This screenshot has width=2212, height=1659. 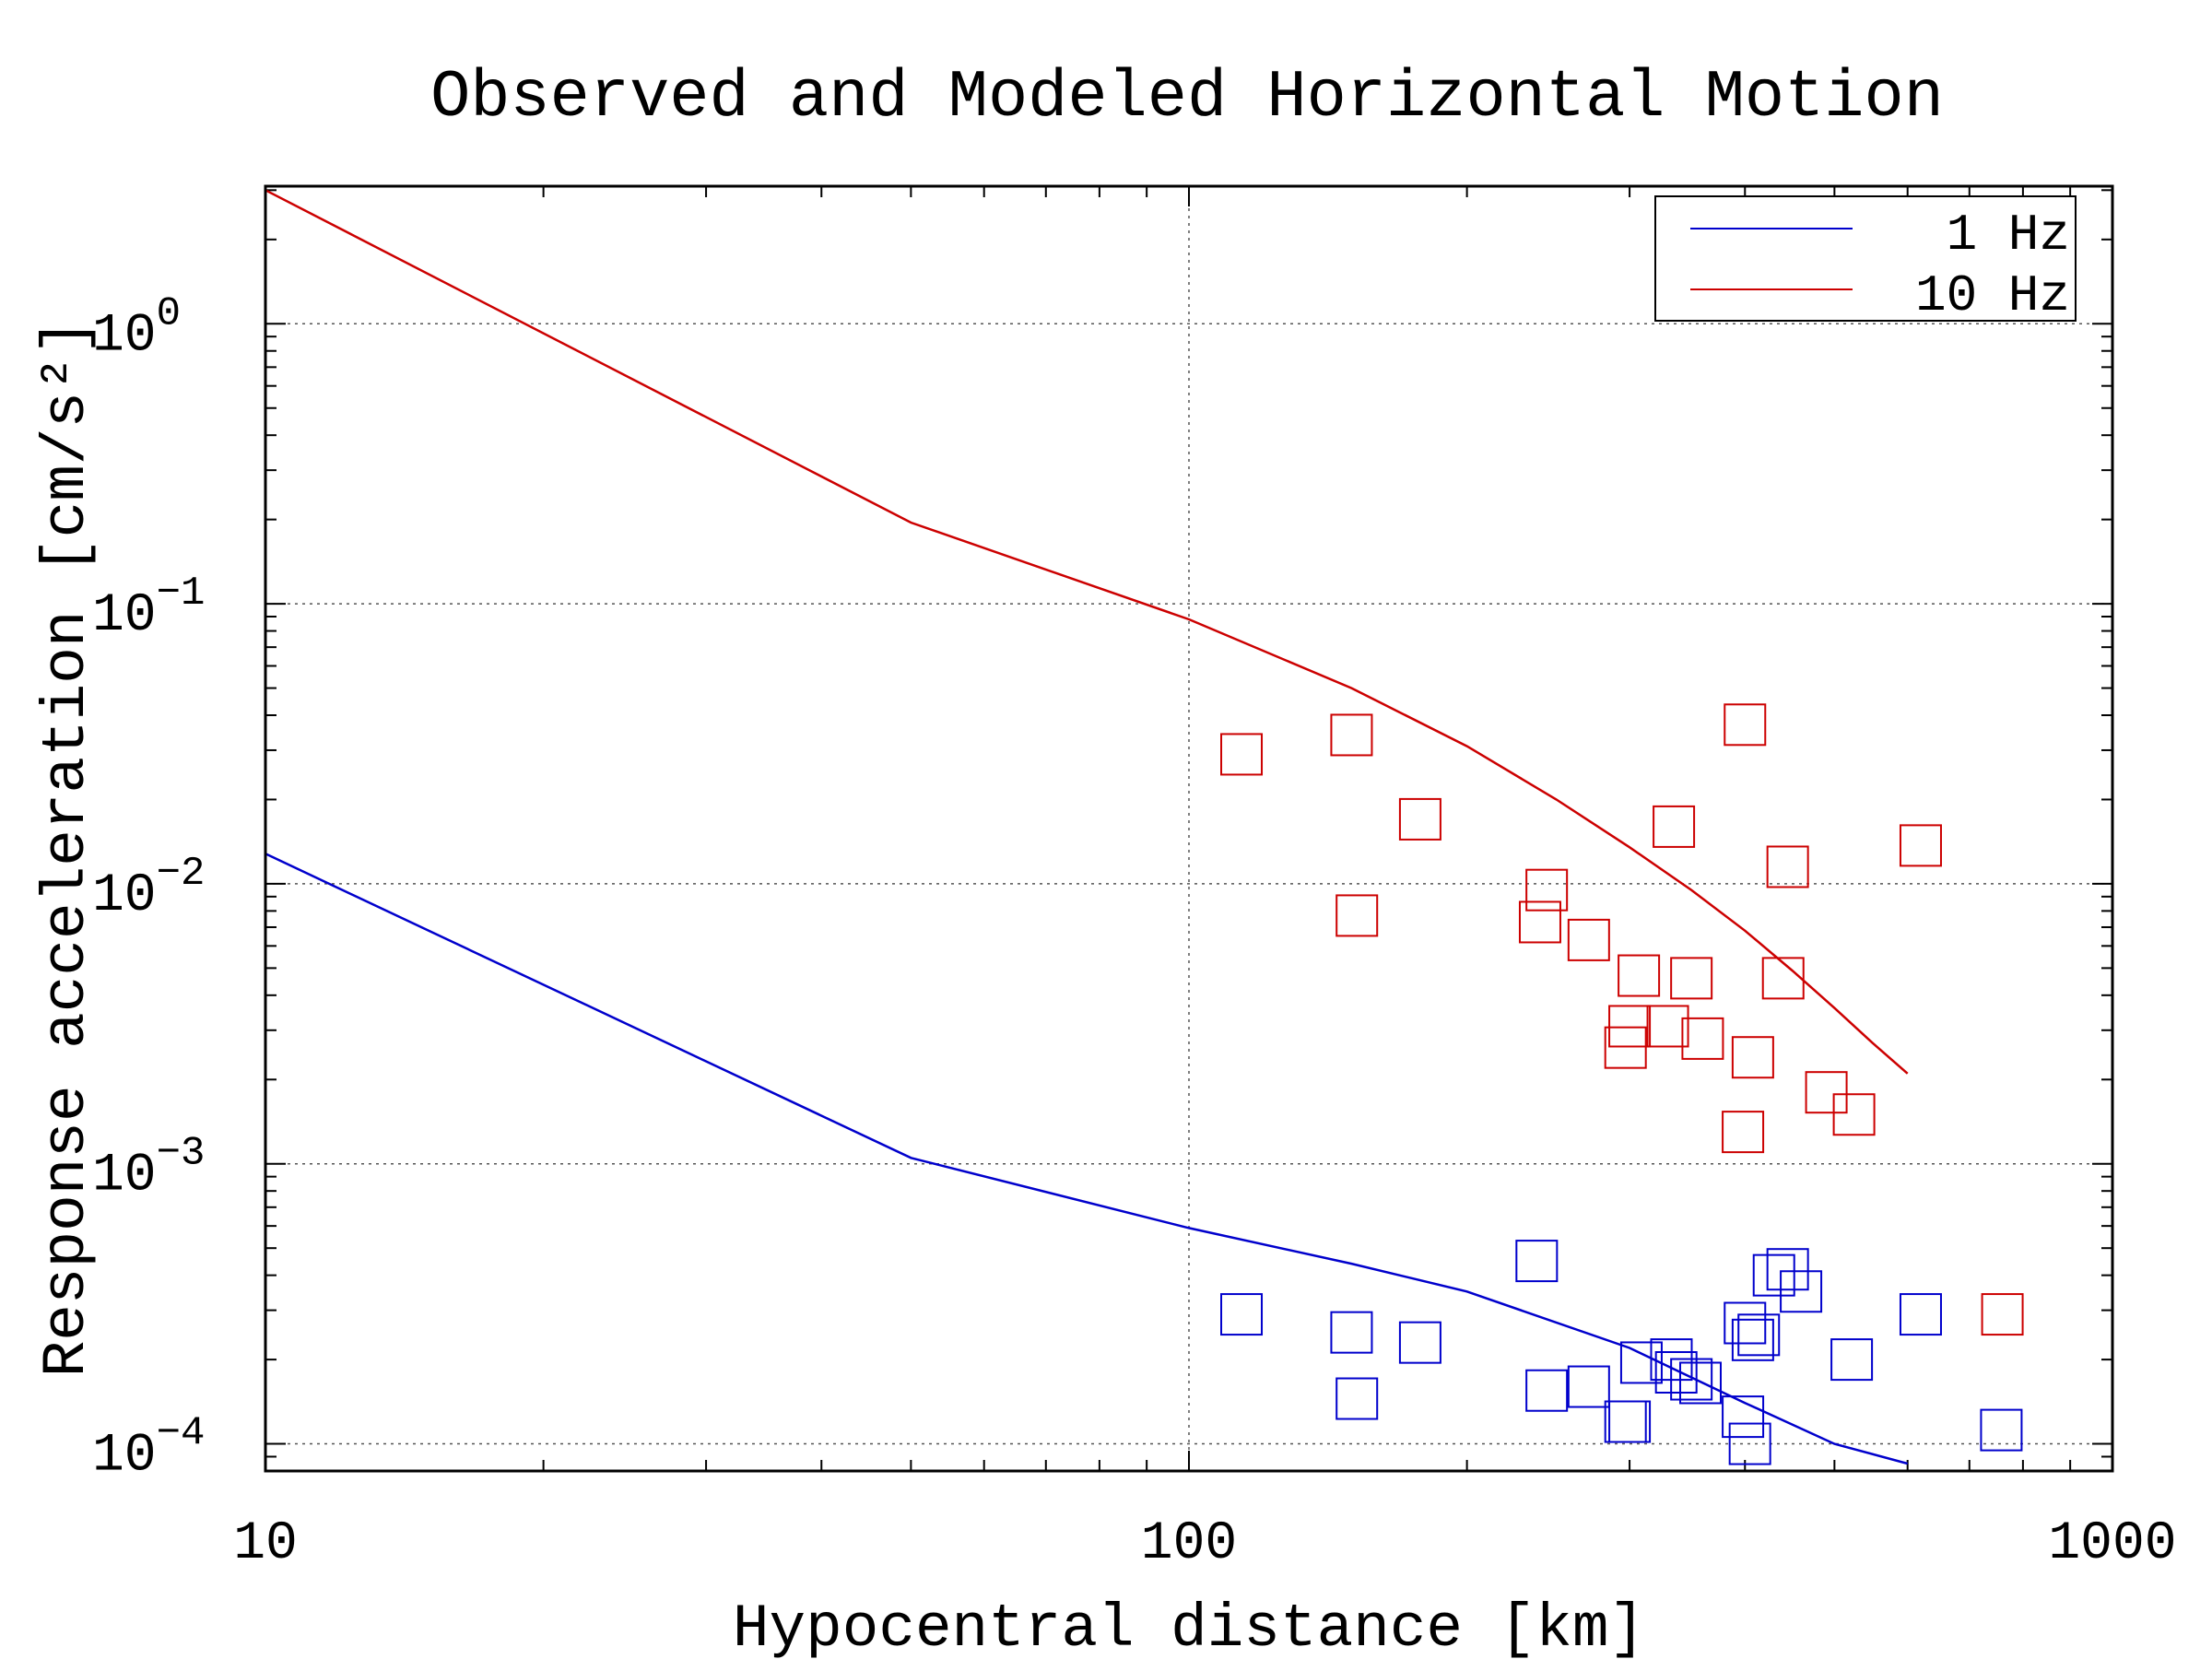 I want to click on y-tick-label: 10⁻⁴, so click(x=148, y=1449).